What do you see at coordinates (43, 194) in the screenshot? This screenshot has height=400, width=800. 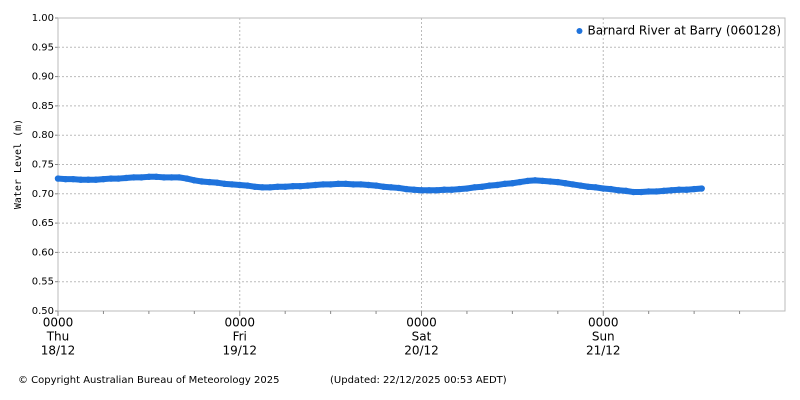 I see `y-tick-label: 0.70` at bounding box center [43, 194].